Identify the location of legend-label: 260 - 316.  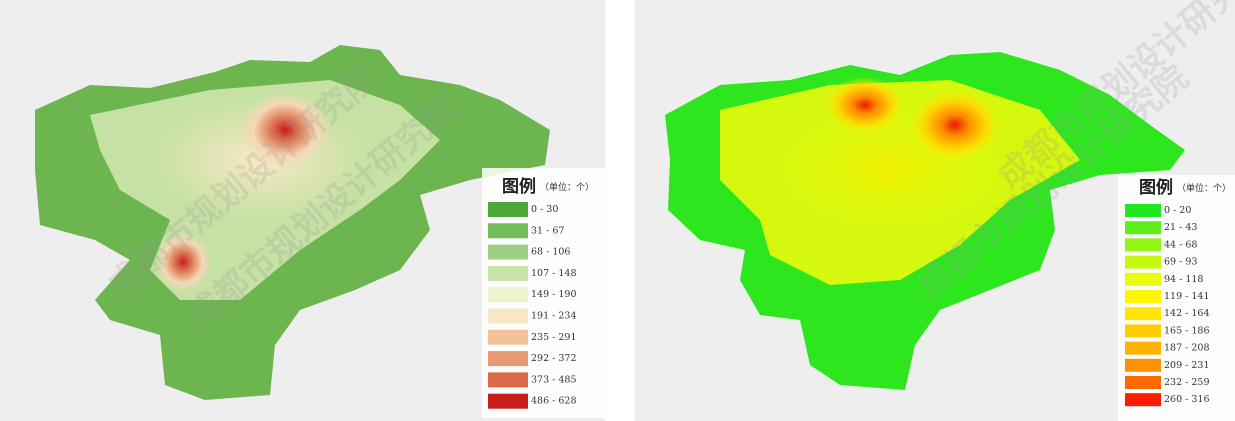
(1187, 399).